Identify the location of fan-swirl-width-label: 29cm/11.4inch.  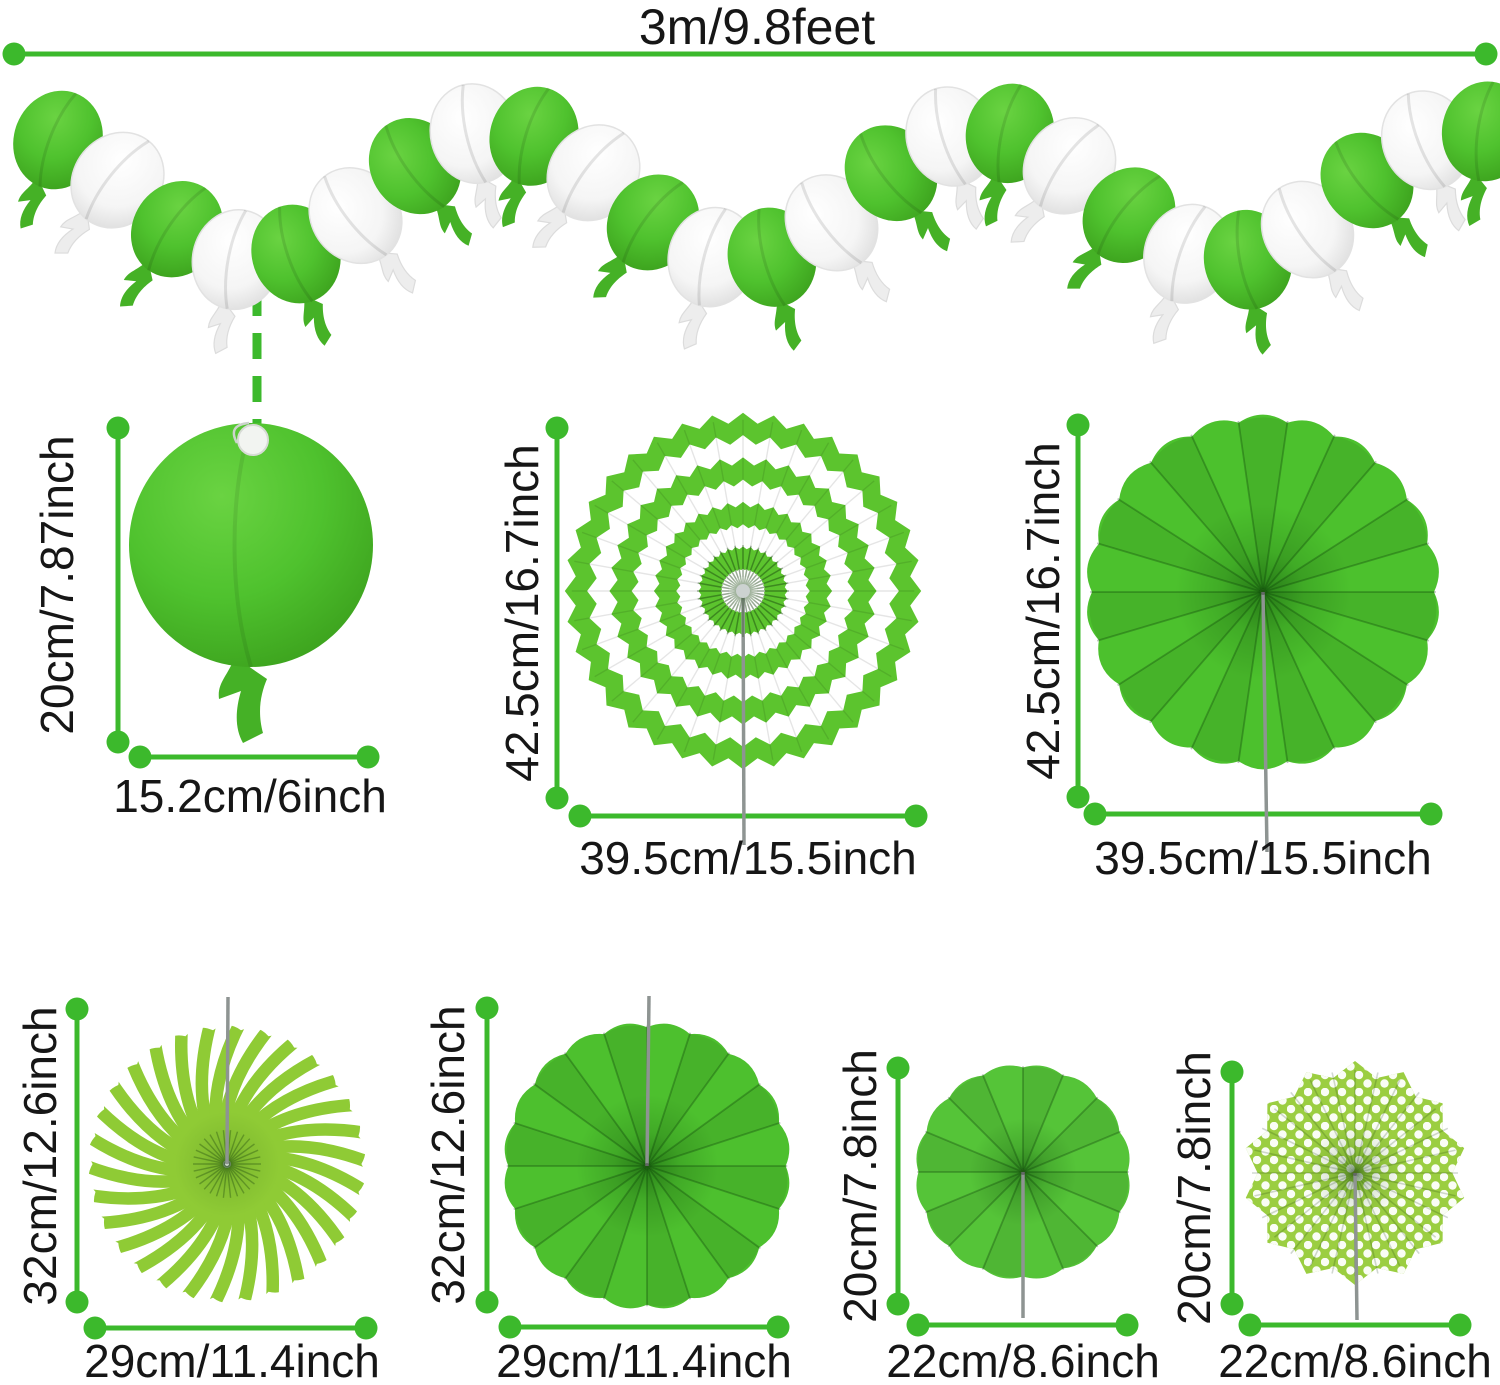
(232, 1360).